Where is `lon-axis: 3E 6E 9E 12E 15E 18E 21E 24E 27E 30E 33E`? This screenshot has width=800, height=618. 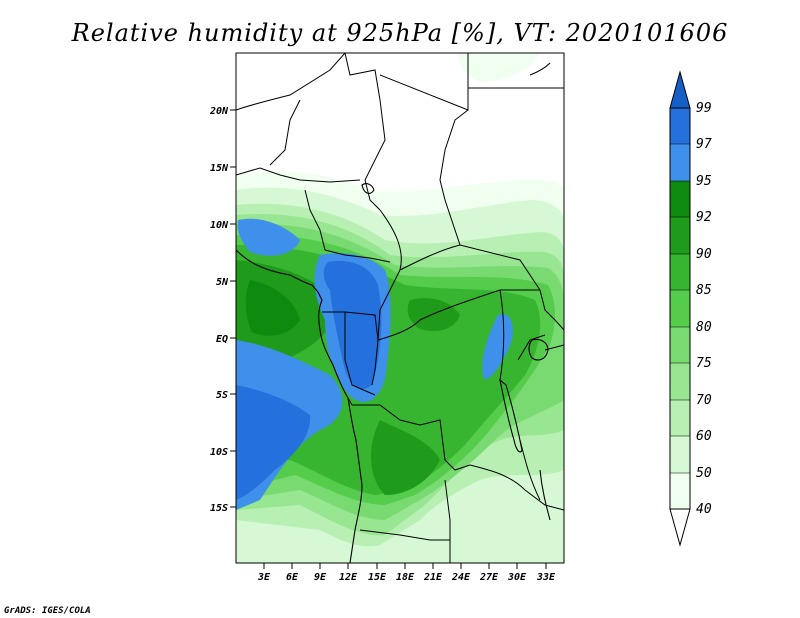 lon-axis: 3E 6E 9E 12E 15E 18E 21E 24E 27E 30E 33E is located at coordinates (406, 573).